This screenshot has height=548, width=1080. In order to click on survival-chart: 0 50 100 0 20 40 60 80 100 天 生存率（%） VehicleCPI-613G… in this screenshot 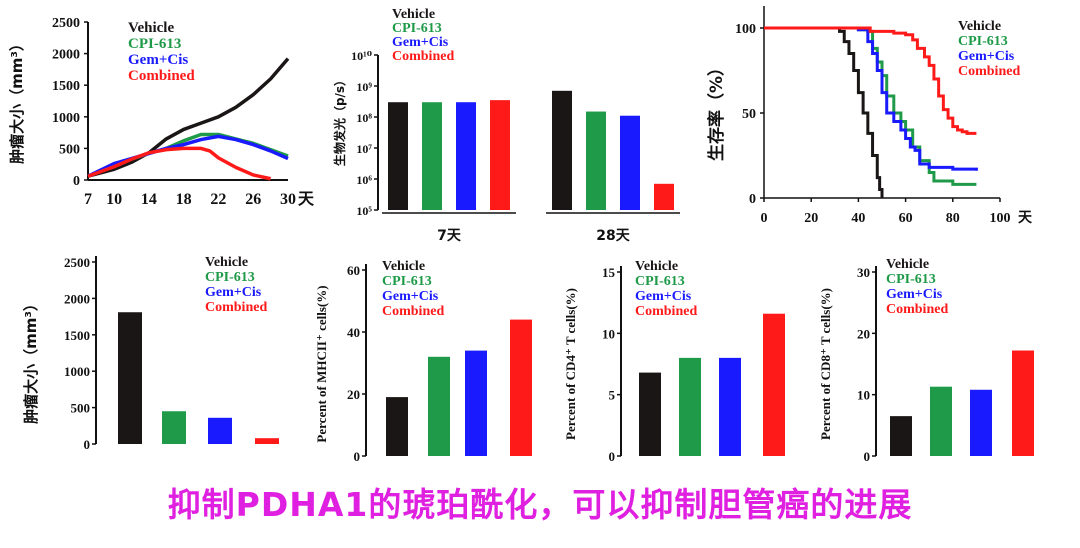, I will do `click(869, 116)`.